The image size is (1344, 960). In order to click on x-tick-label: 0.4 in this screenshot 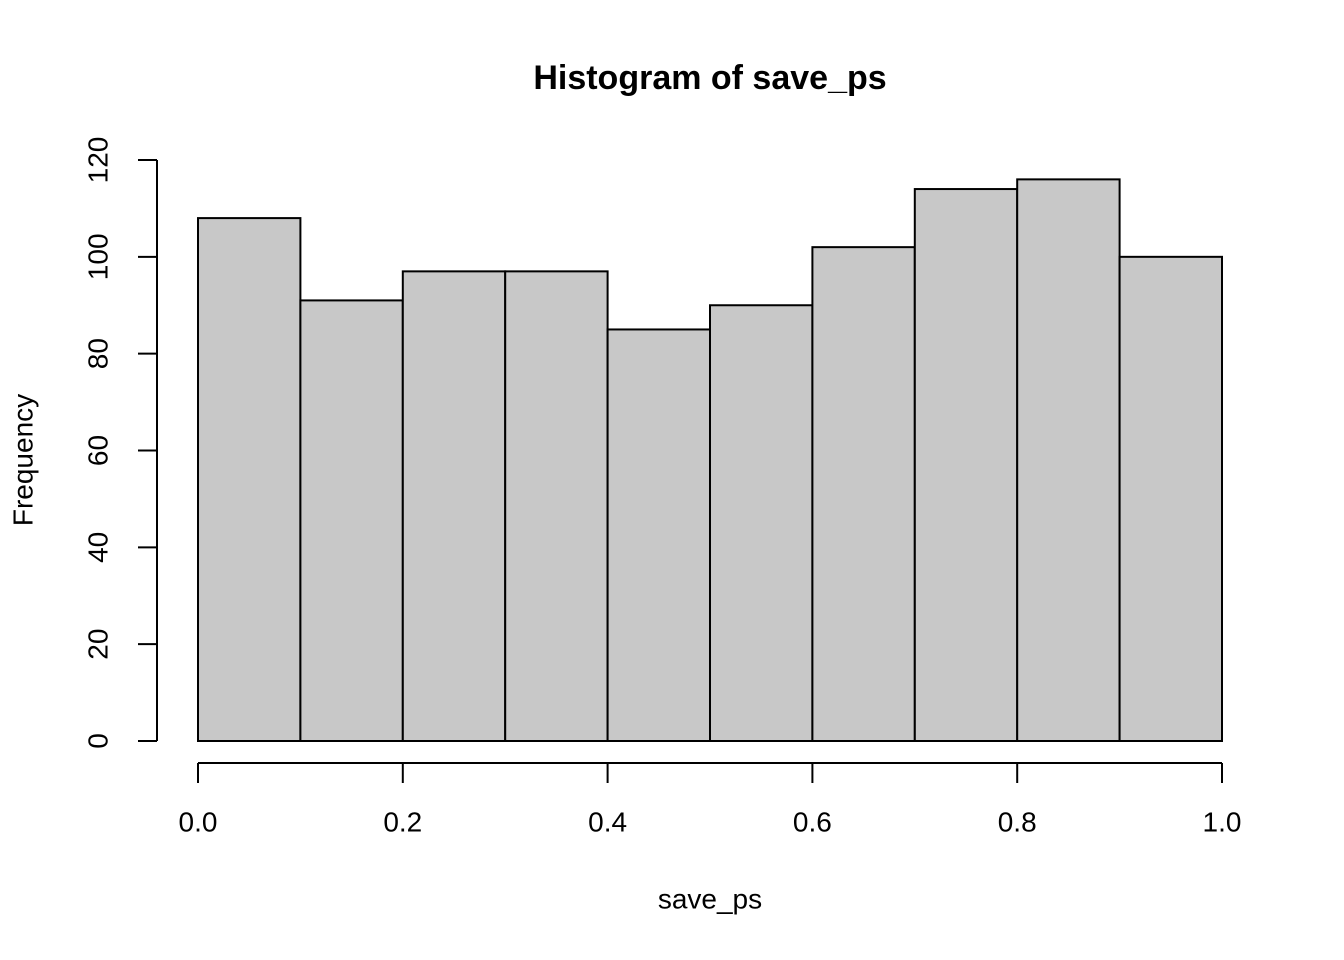, I will do `click(607, 821)`.